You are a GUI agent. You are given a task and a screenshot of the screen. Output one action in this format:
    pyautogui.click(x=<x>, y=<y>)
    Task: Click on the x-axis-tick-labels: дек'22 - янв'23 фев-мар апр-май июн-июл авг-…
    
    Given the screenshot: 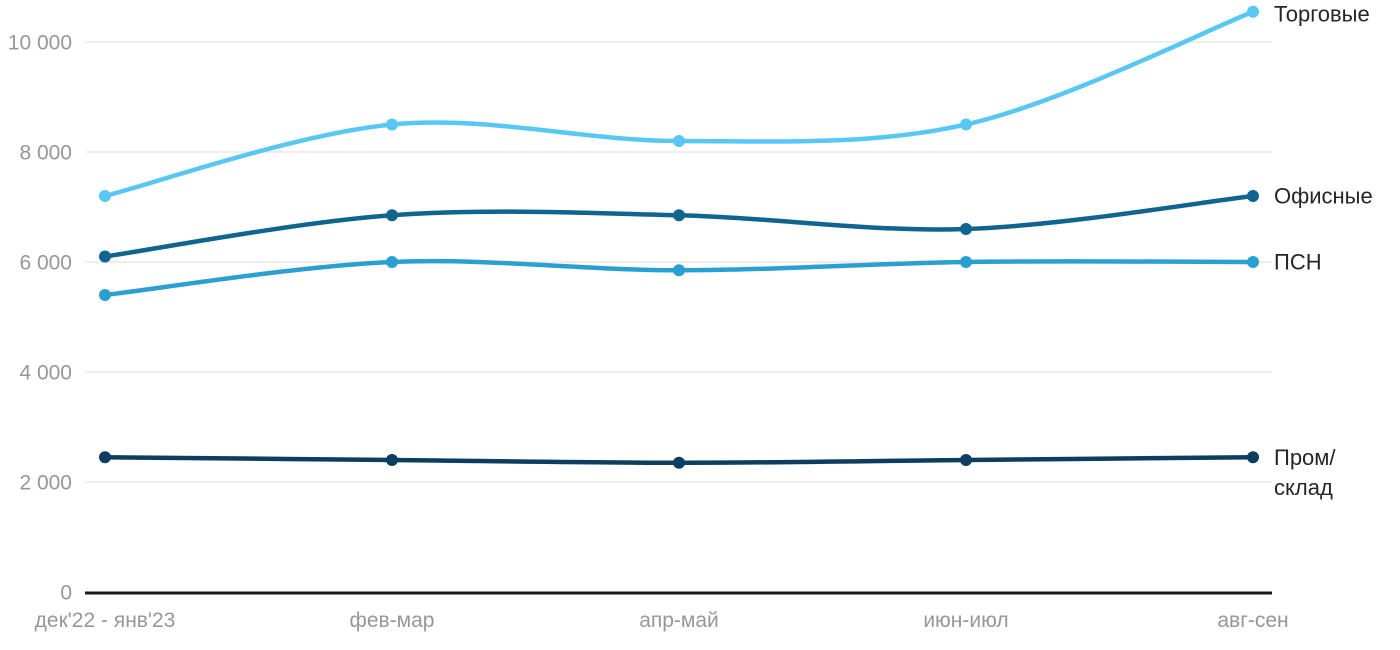 What is the action you would take?
    pyautogui.click(x=662, y=620)
    